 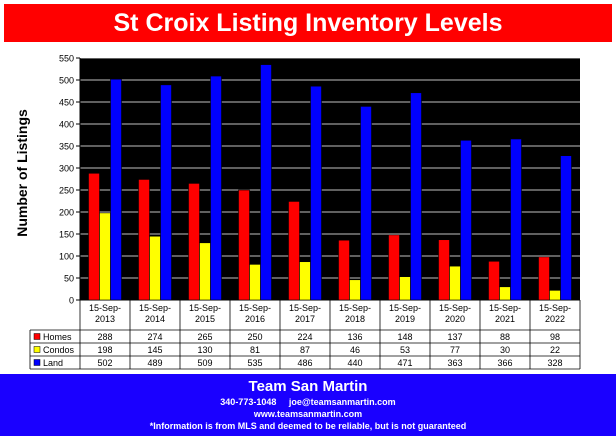 I want to click on table-cell-homes: 288, so click(x=104, y=337).